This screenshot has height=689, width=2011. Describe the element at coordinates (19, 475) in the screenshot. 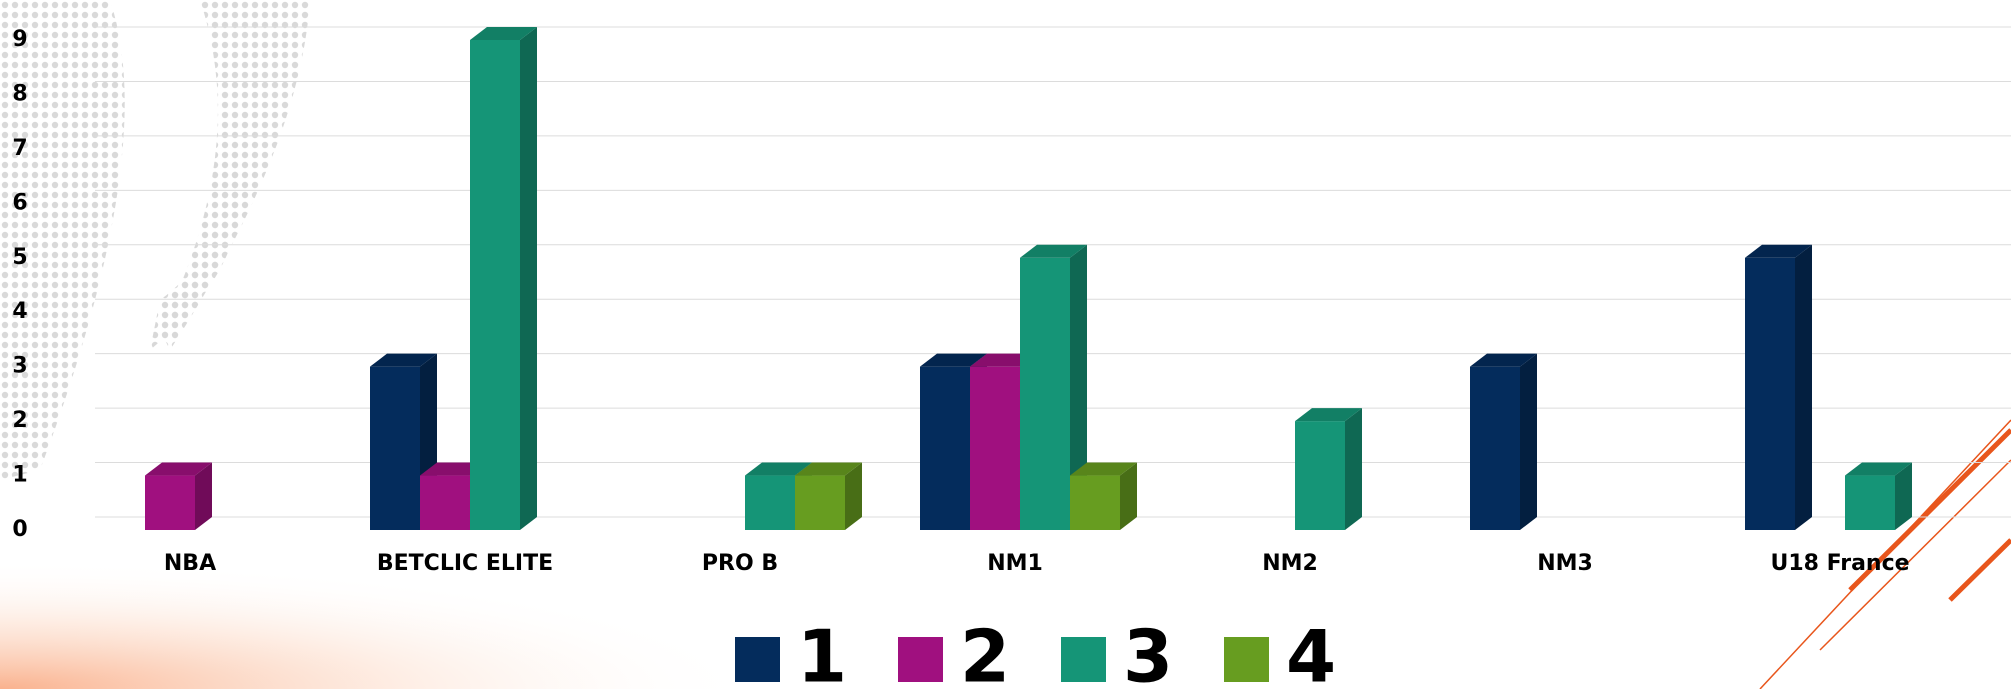

I see `y-tick-label: 1` at that location.